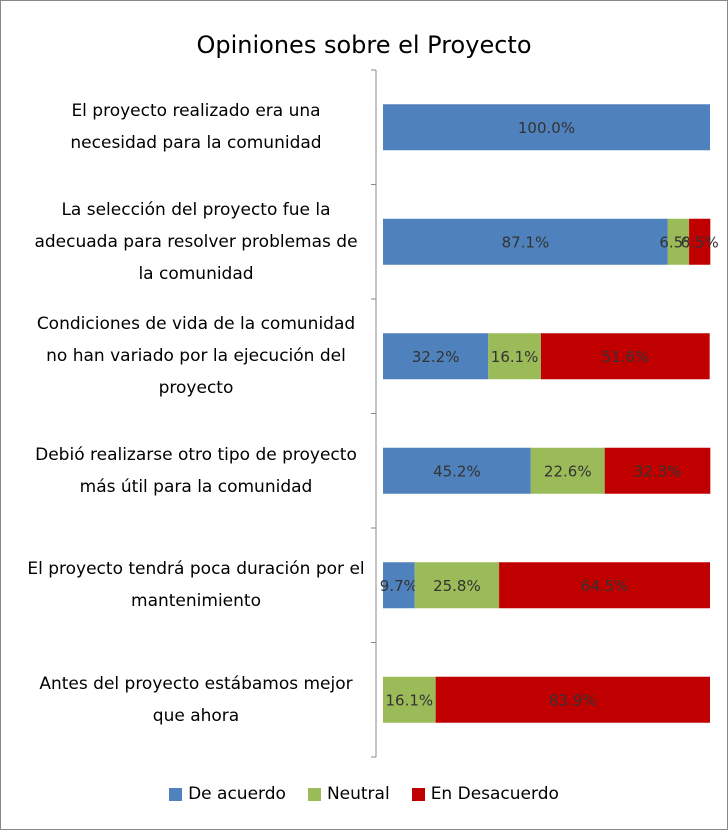  I want to click on value-label: 87.1%, so click(526, 242).